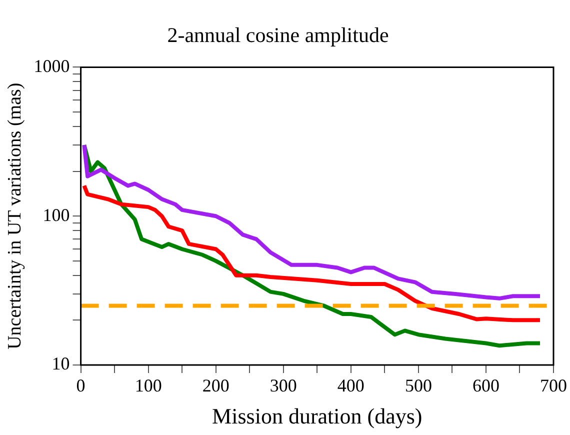 This screenshot has width=570, height=435. Describe the element at coordinates (350, 386) in the screenshot. I see `x-tick-label: 400` at that location.